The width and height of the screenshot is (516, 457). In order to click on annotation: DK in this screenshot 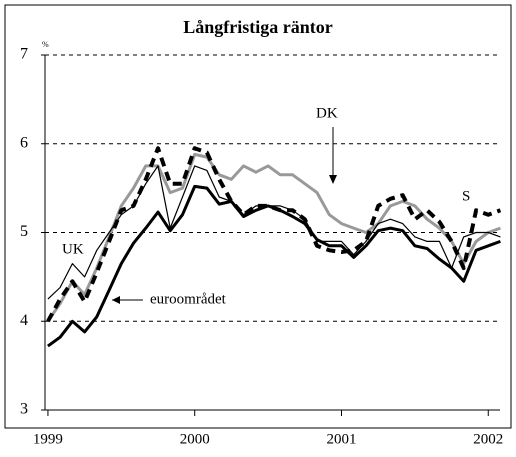, I will do `click(327, 113)`.